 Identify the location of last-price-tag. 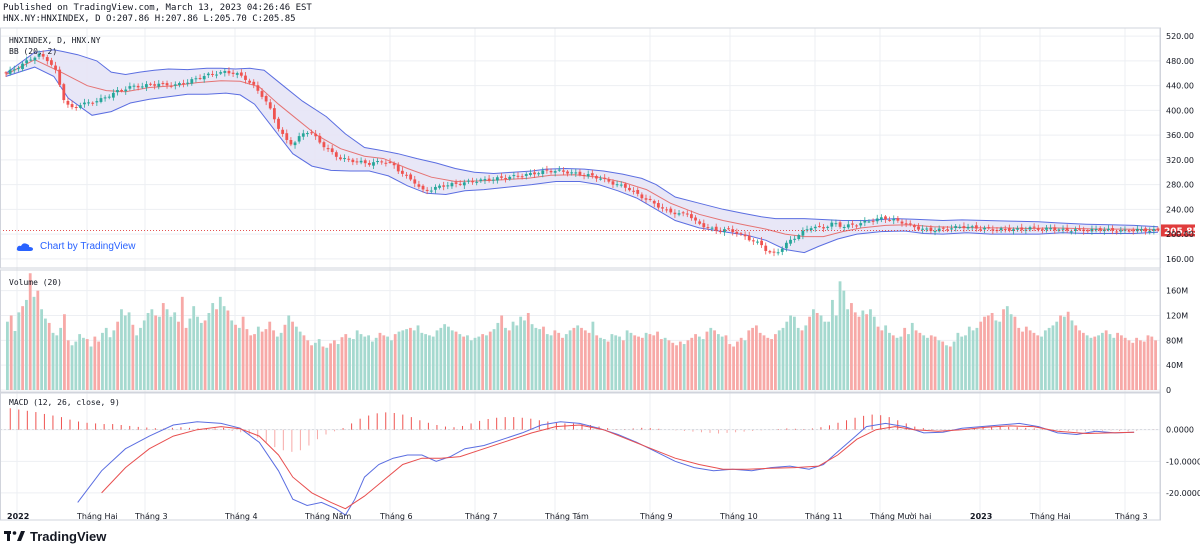
(1178, 230).